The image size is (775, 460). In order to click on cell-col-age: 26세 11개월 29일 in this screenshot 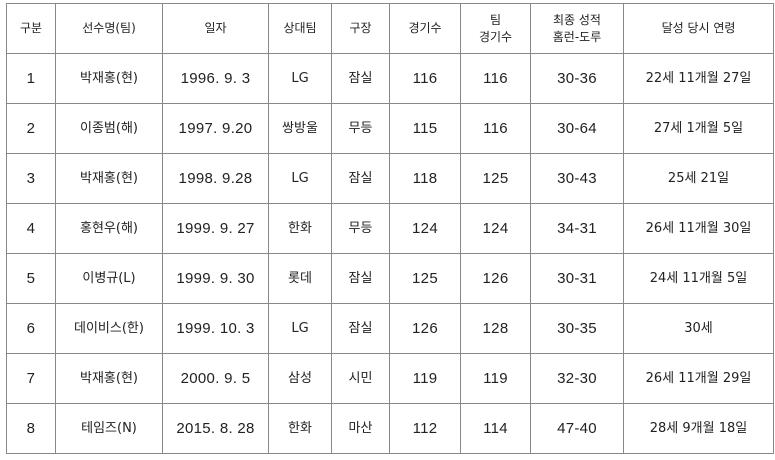, I will do `click(698, 378)`.